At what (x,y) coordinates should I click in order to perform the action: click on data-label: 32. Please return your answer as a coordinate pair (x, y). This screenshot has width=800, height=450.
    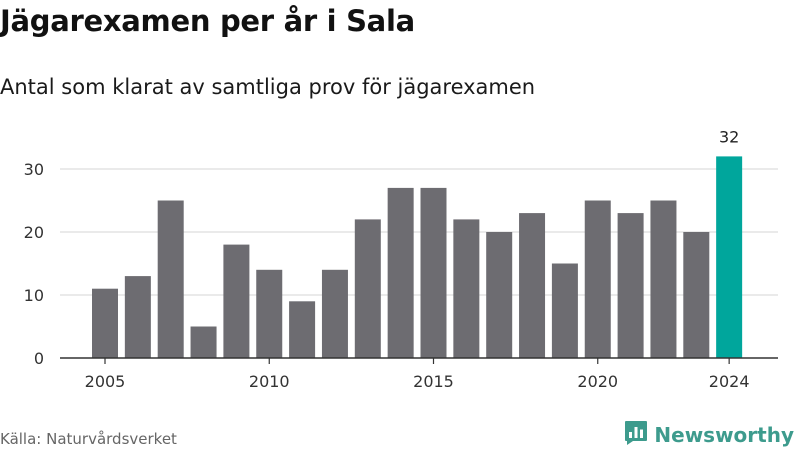
    Looking at the image, I should click on (729, 136).